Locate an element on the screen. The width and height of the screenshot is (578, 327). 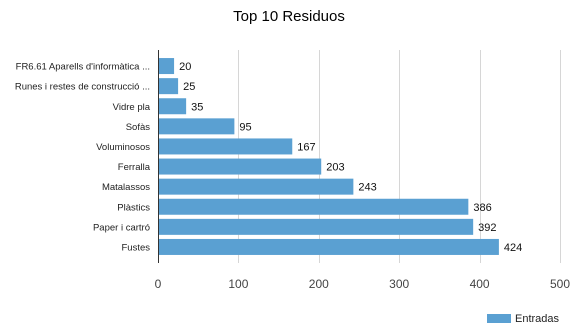
x-axis-tick-labels: 0 100 200 300 400 500 is located at coordinates (363, 284).